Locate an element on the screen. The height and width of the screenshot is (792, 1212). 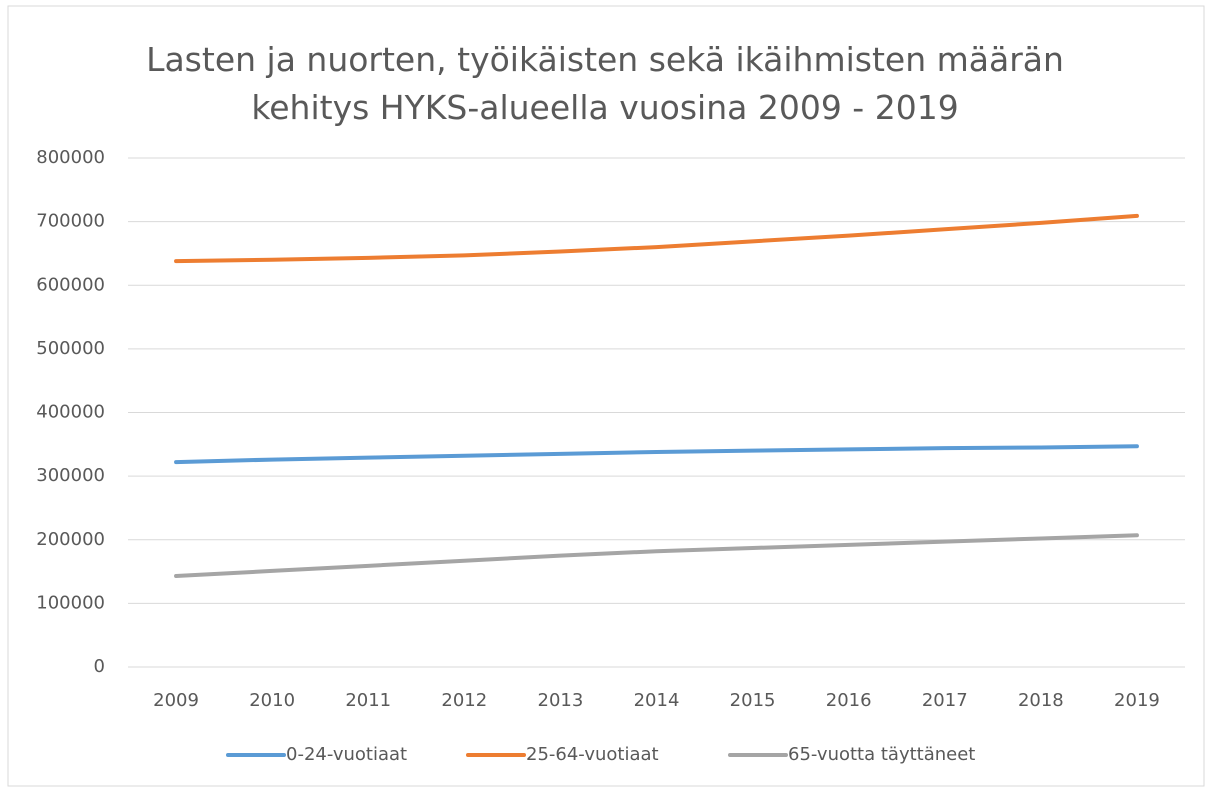
x-tick-label: 2011 is located at coordinates (368, 700).